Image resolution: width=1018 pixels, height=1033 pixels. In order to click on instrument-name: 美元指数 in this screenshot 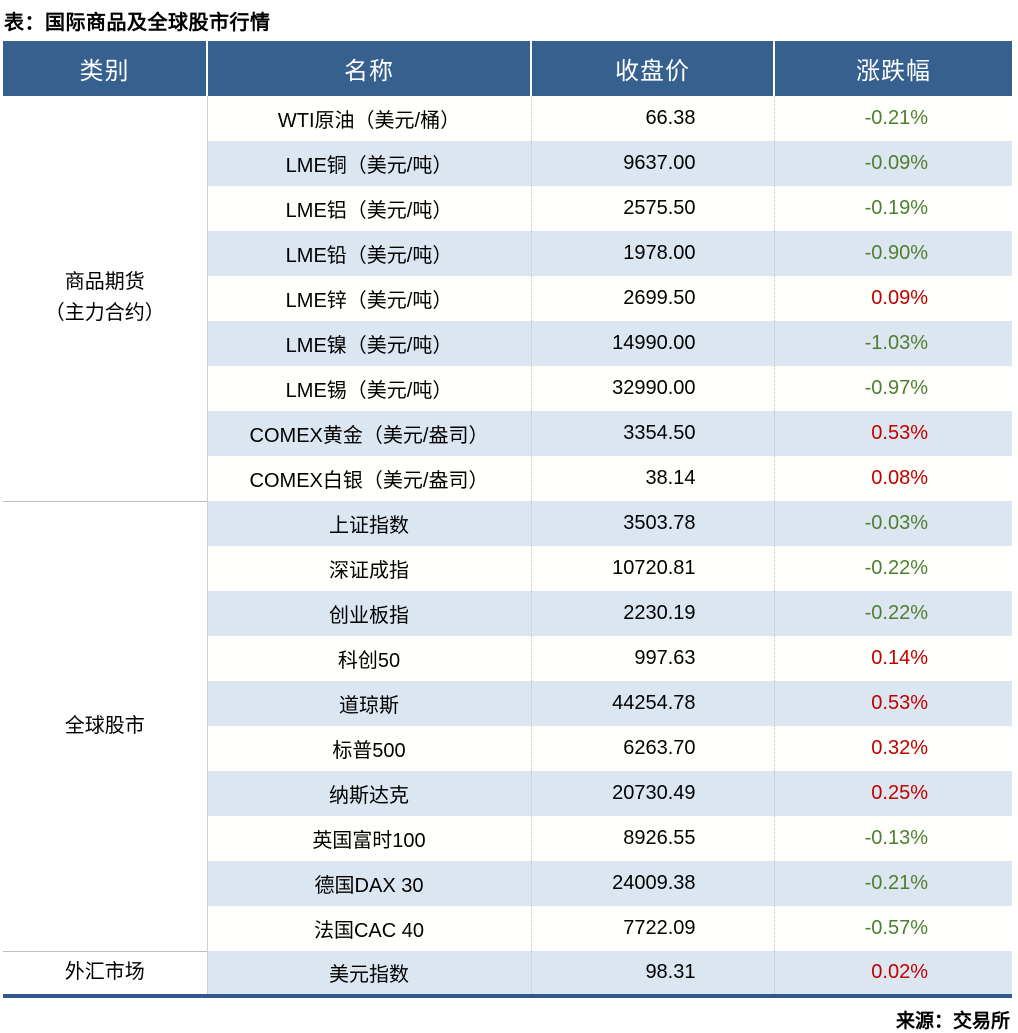, I will do `click(369, 973)`.